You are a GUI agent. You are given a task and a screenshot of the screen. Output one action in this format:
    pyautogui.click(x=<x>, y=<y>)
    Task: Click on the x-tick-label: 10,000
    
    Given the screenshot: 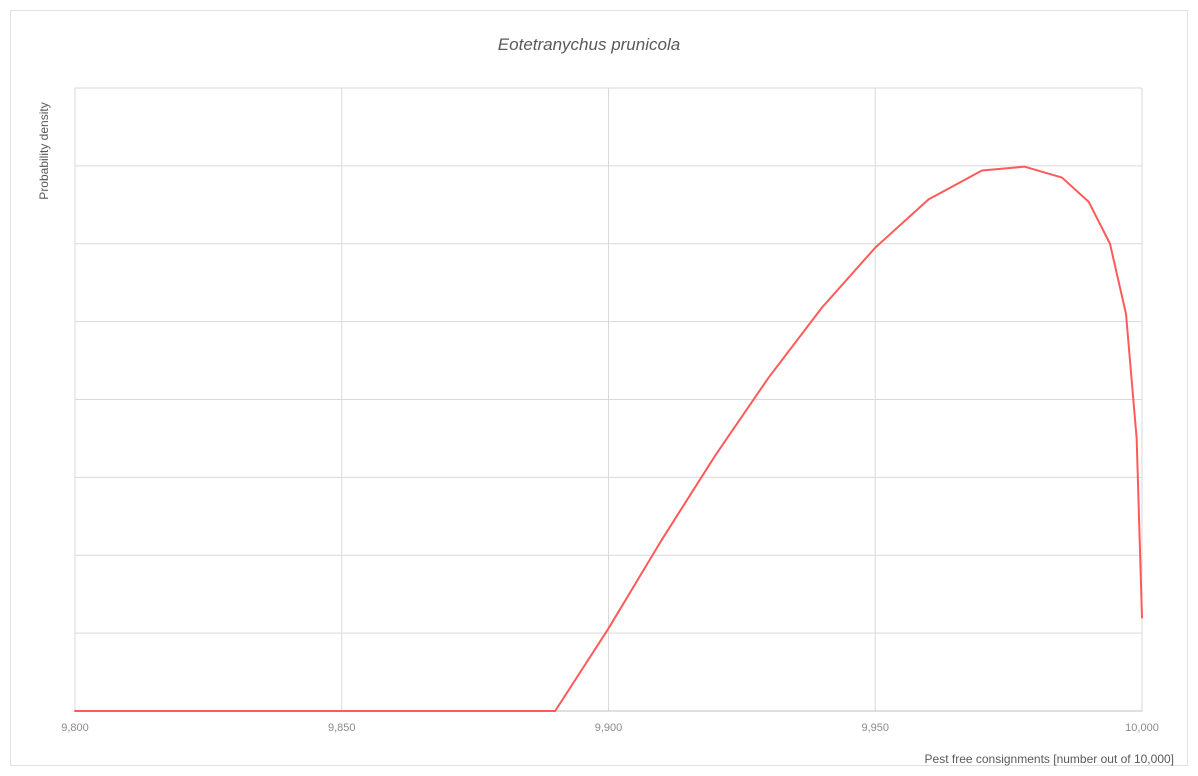 What is the action you would take?
    pyautogui.click(x=1142, y=728)
    